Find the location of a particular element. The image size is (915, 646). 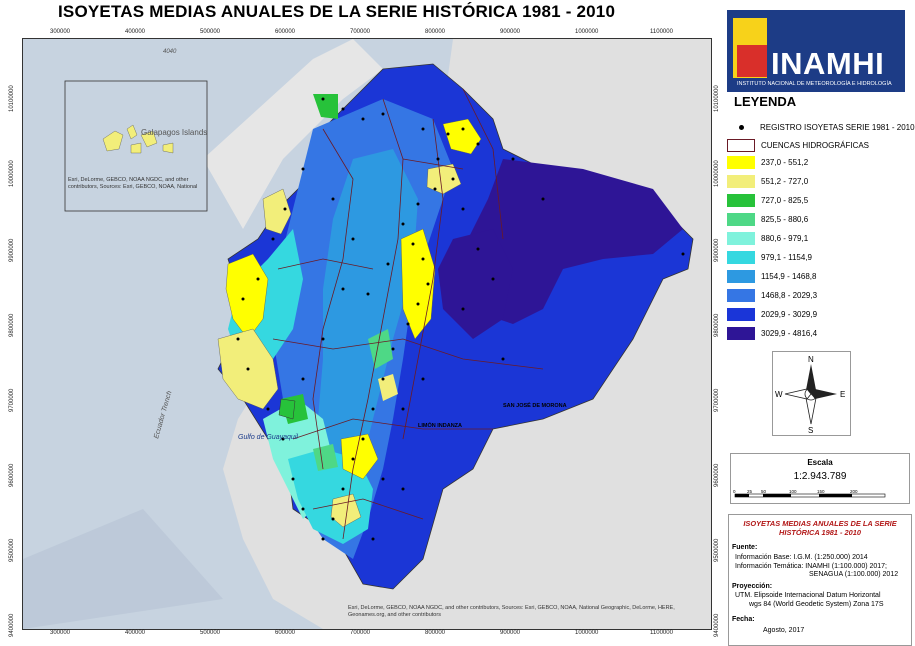

y-tick-right: 10000000 is located at coordinates (717, 173).